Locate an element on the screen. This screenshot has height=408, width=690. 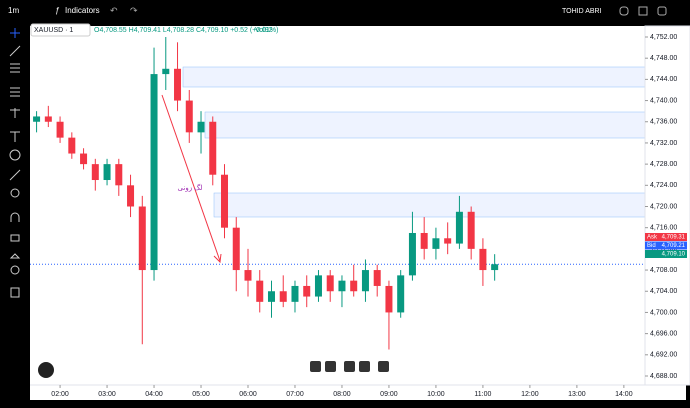
trendline-tool is located at coordinates (15, 51).